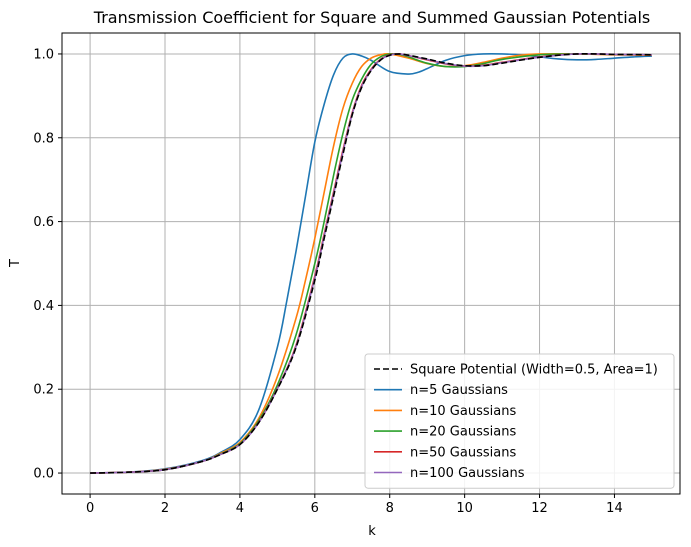 This screenshot has width=691, height=547. Describe the element at coordinates (43, 474) in the screenshot. I see `y-tick-label: 0.0` at that location.